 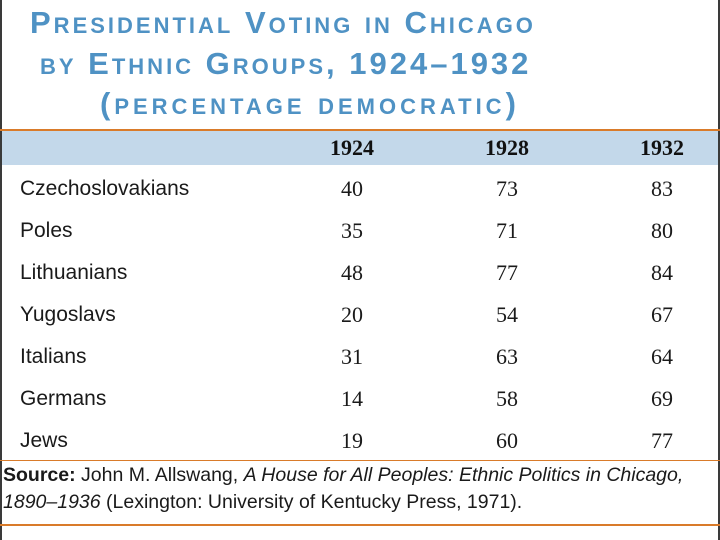 What do you see at coordinates (662, 356) in the screenshot?
I see `value-1932: 64` at bounding box center [662, 356].